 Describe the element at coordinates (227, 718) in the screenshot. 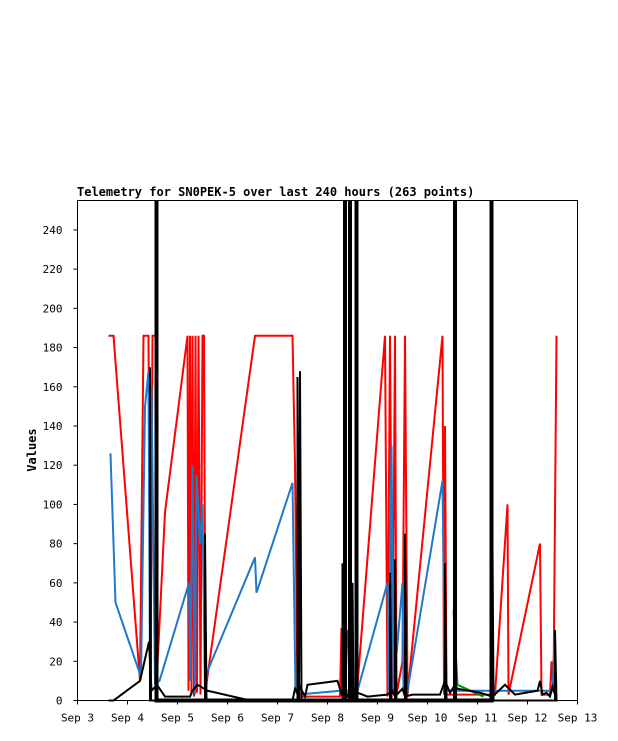

I see `x-tick-label: Sep 6` at that location.